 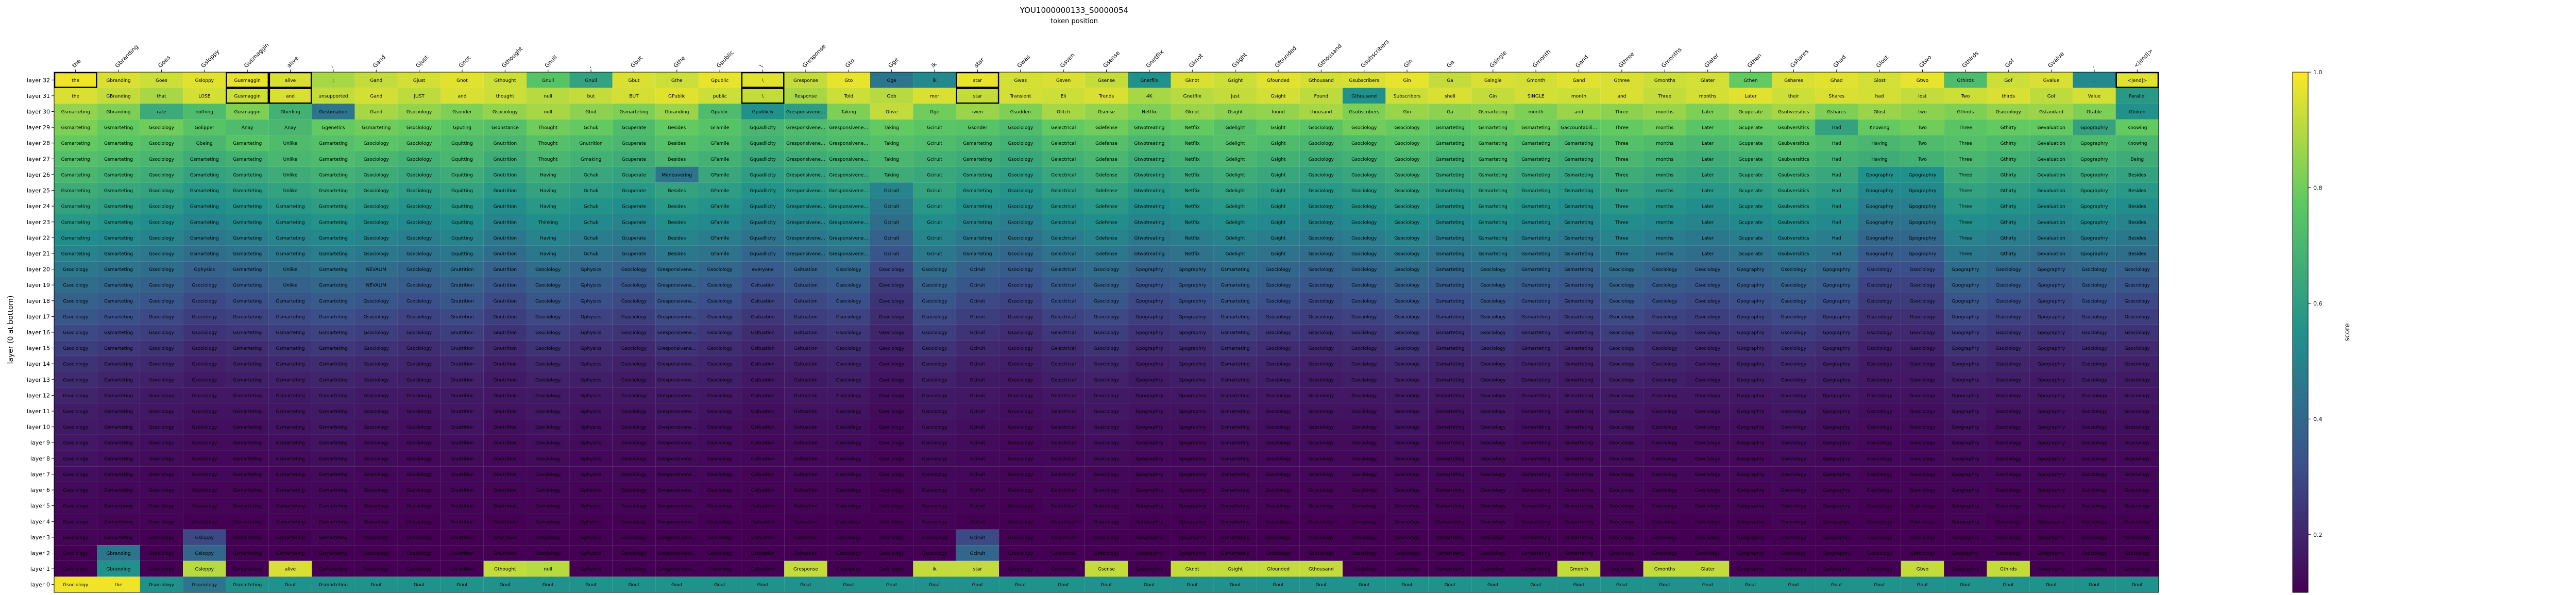 I want to click on x-tick-label: Gpublic, so click(x=725, y=59).